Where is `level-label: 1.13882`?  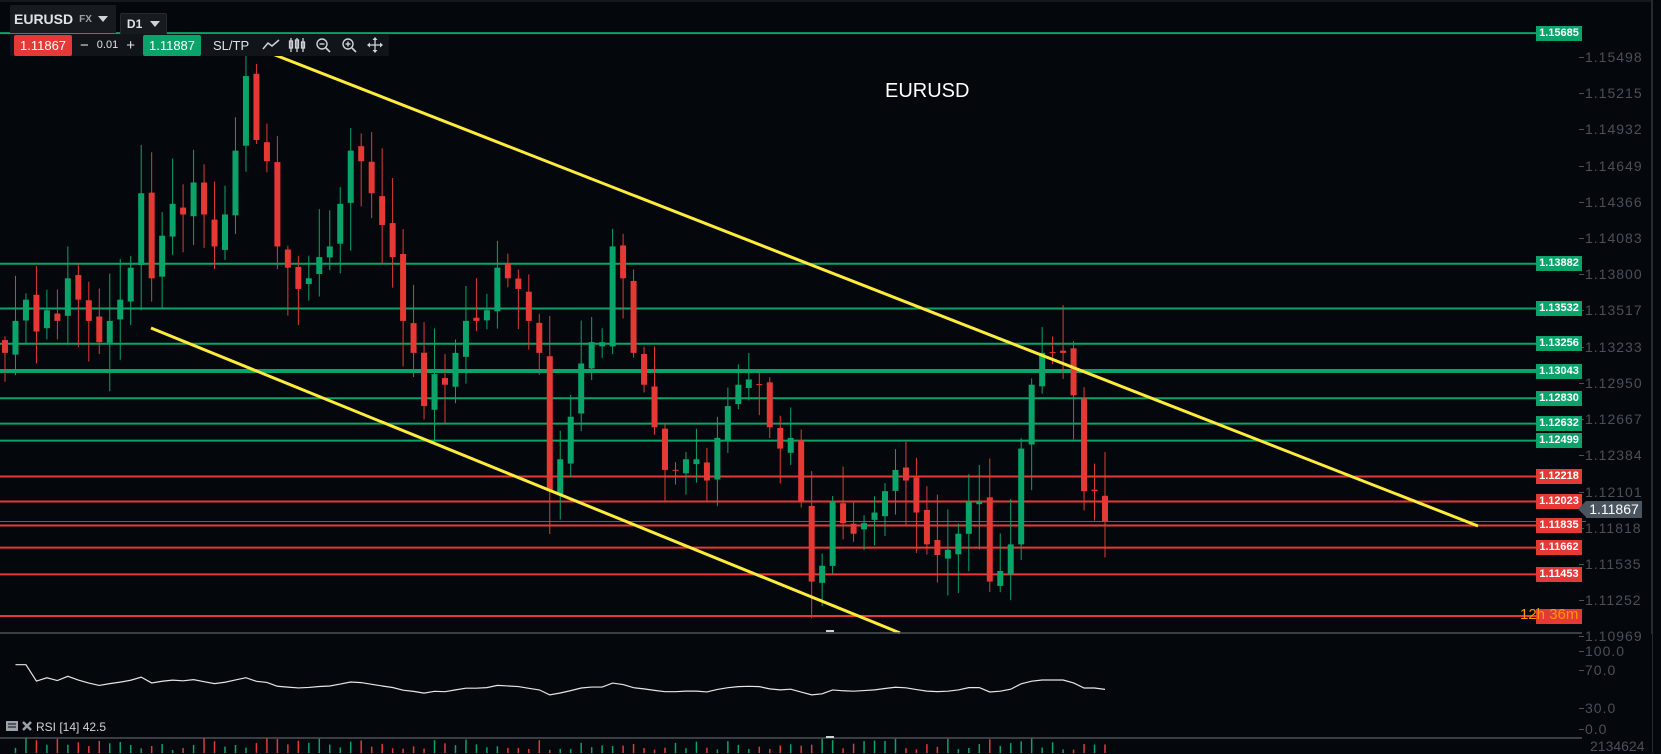 level-label: 1.13882 is located at coordinates (1559, 264).